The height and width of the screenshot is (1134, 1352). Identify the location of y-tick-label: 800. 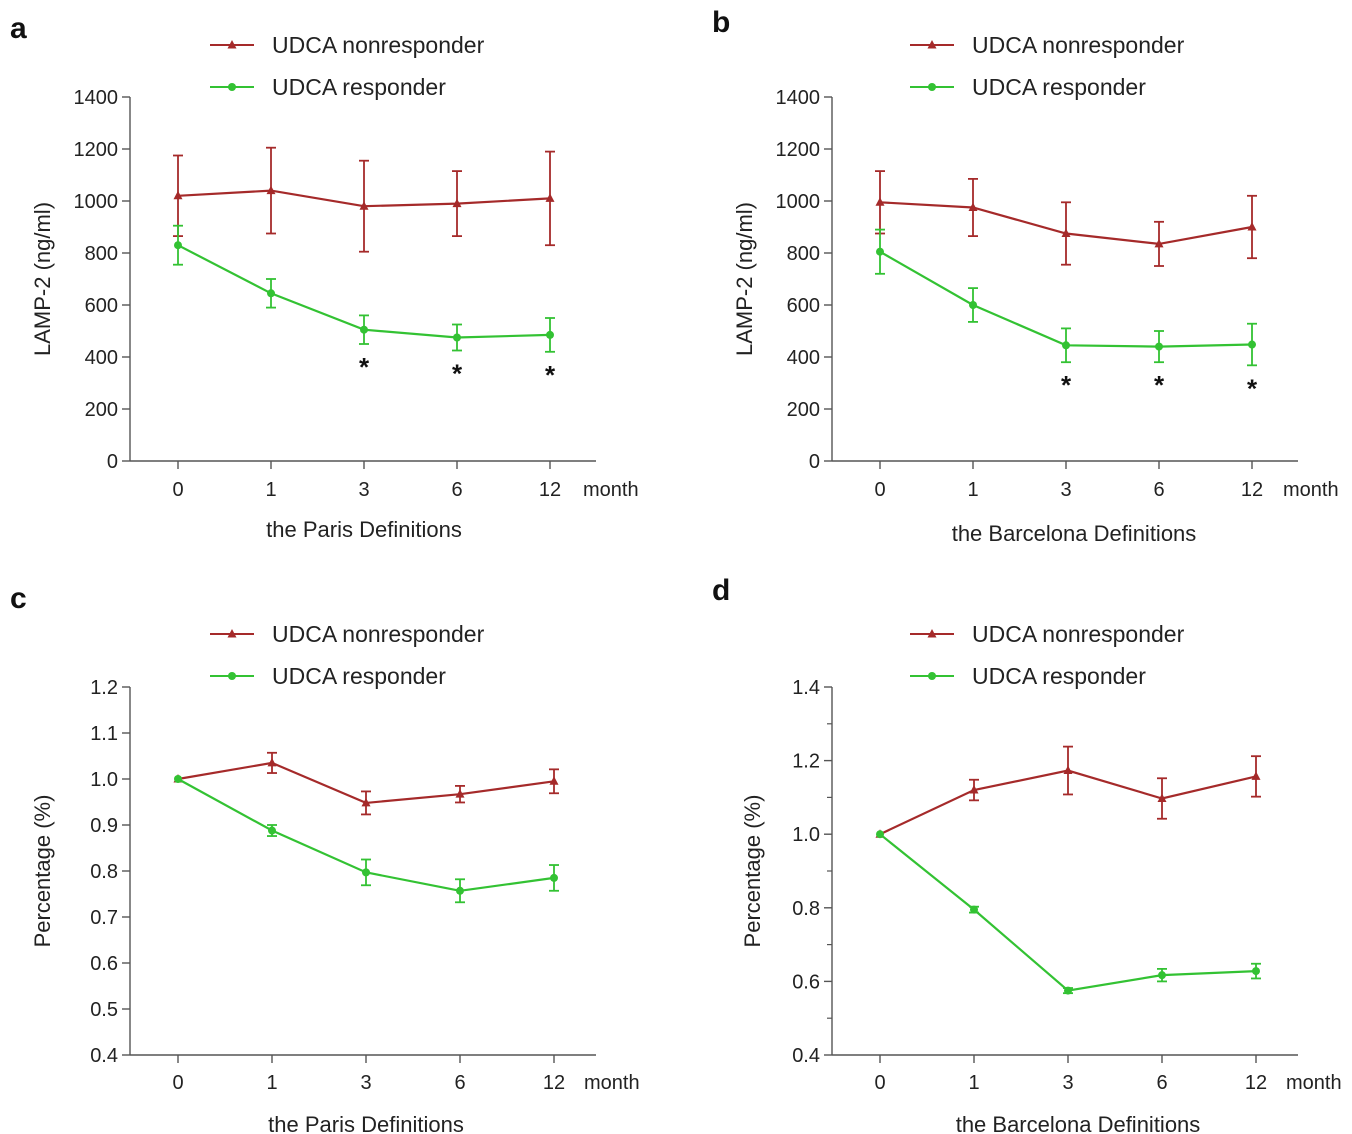
(803, 254).